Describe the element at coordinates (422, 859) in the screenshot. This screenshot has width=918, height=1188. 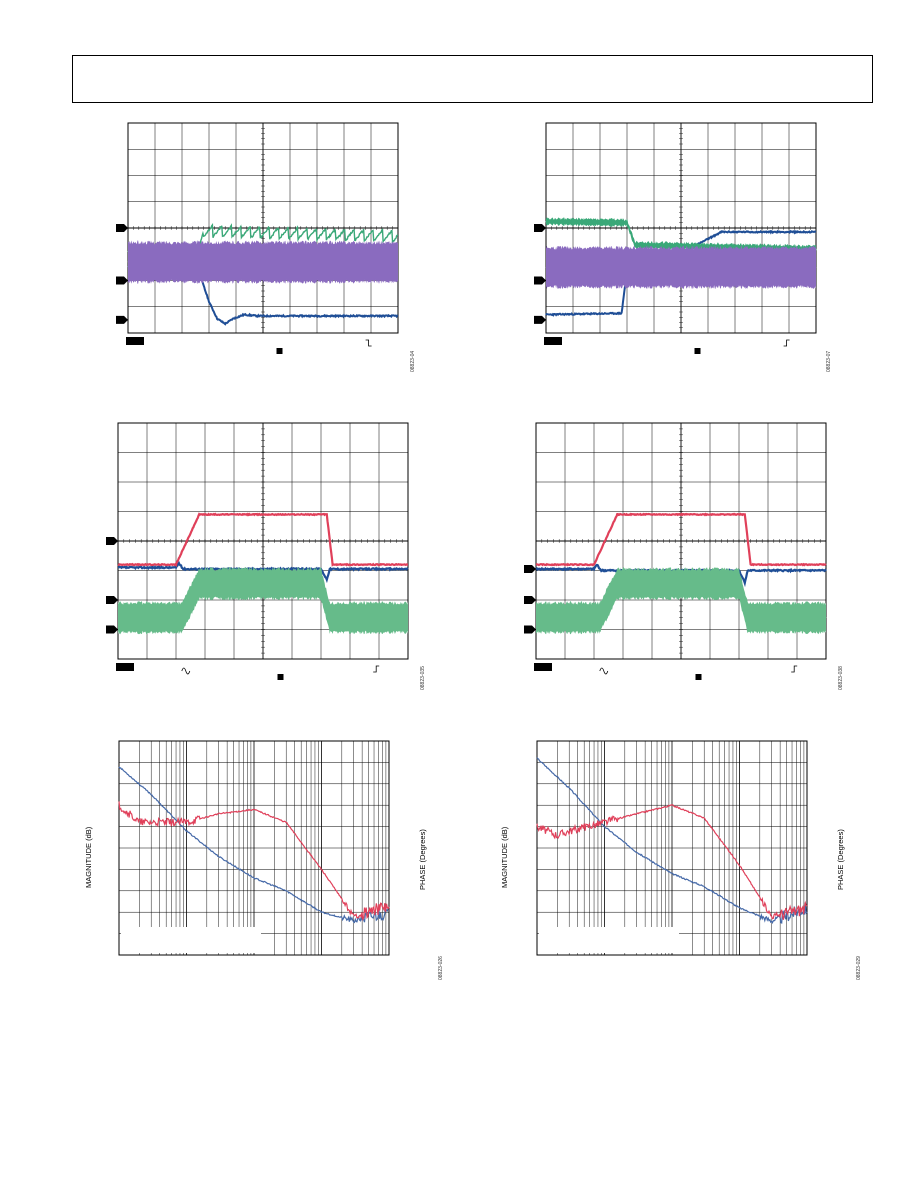
I see `bode1-ylabel-right: PHASE (Degrees)` at that location.